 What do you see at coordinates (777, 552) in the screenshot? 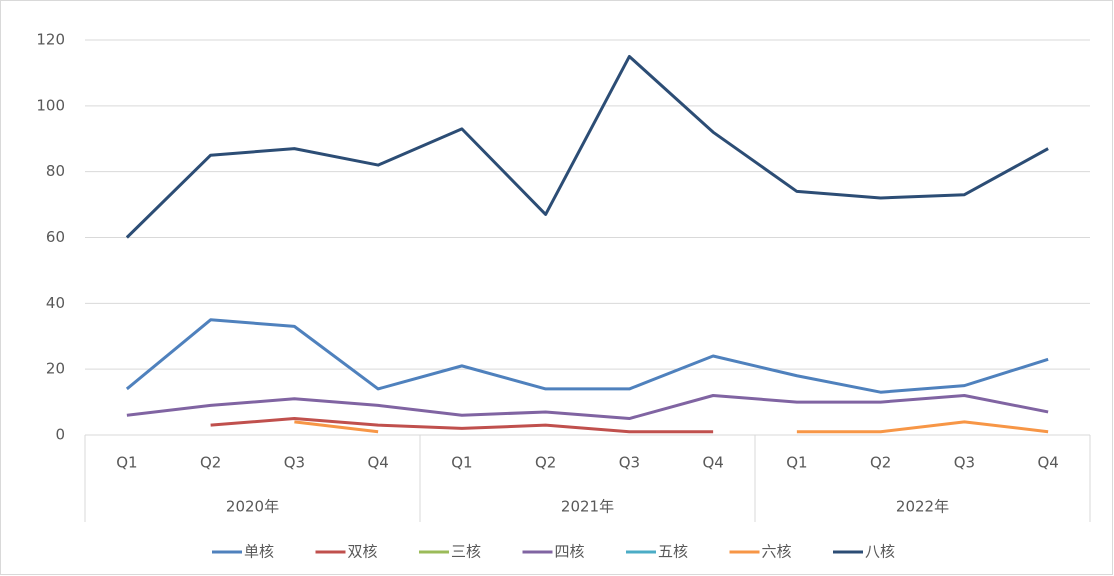
I see `legend-label: 六核` at bounding box center [777, 552].